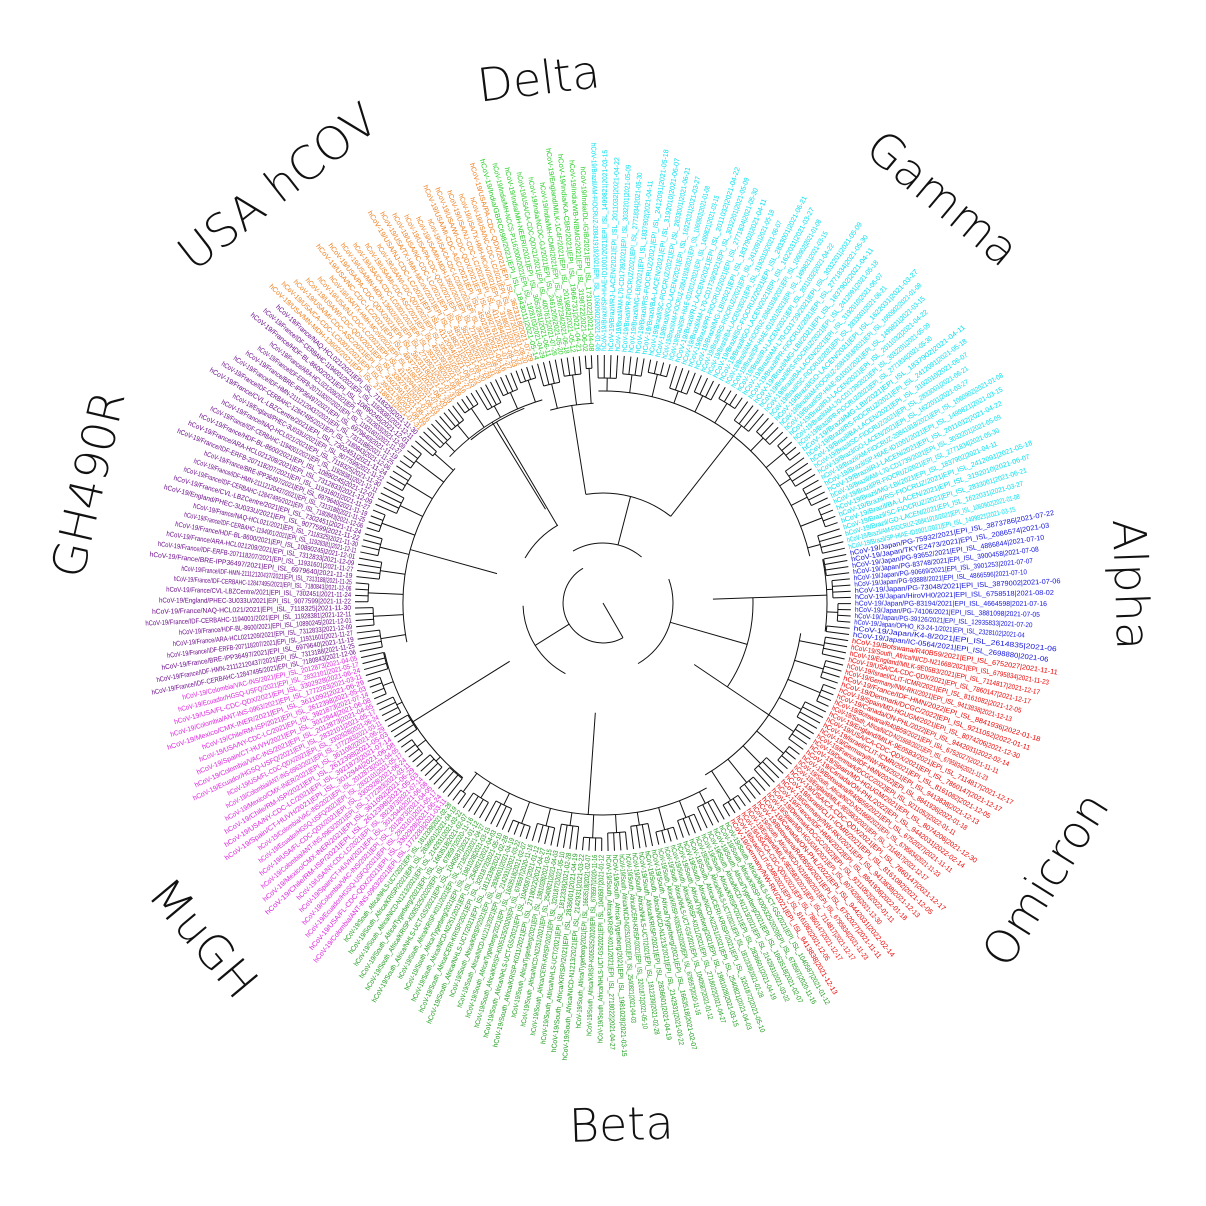 This screenshot has width=1206, height=1206. What do you see at coordinates (1131, 584) in the screenshot?
I see `clade-label-alpha: Alpha` at bounding box center [1131, 584].